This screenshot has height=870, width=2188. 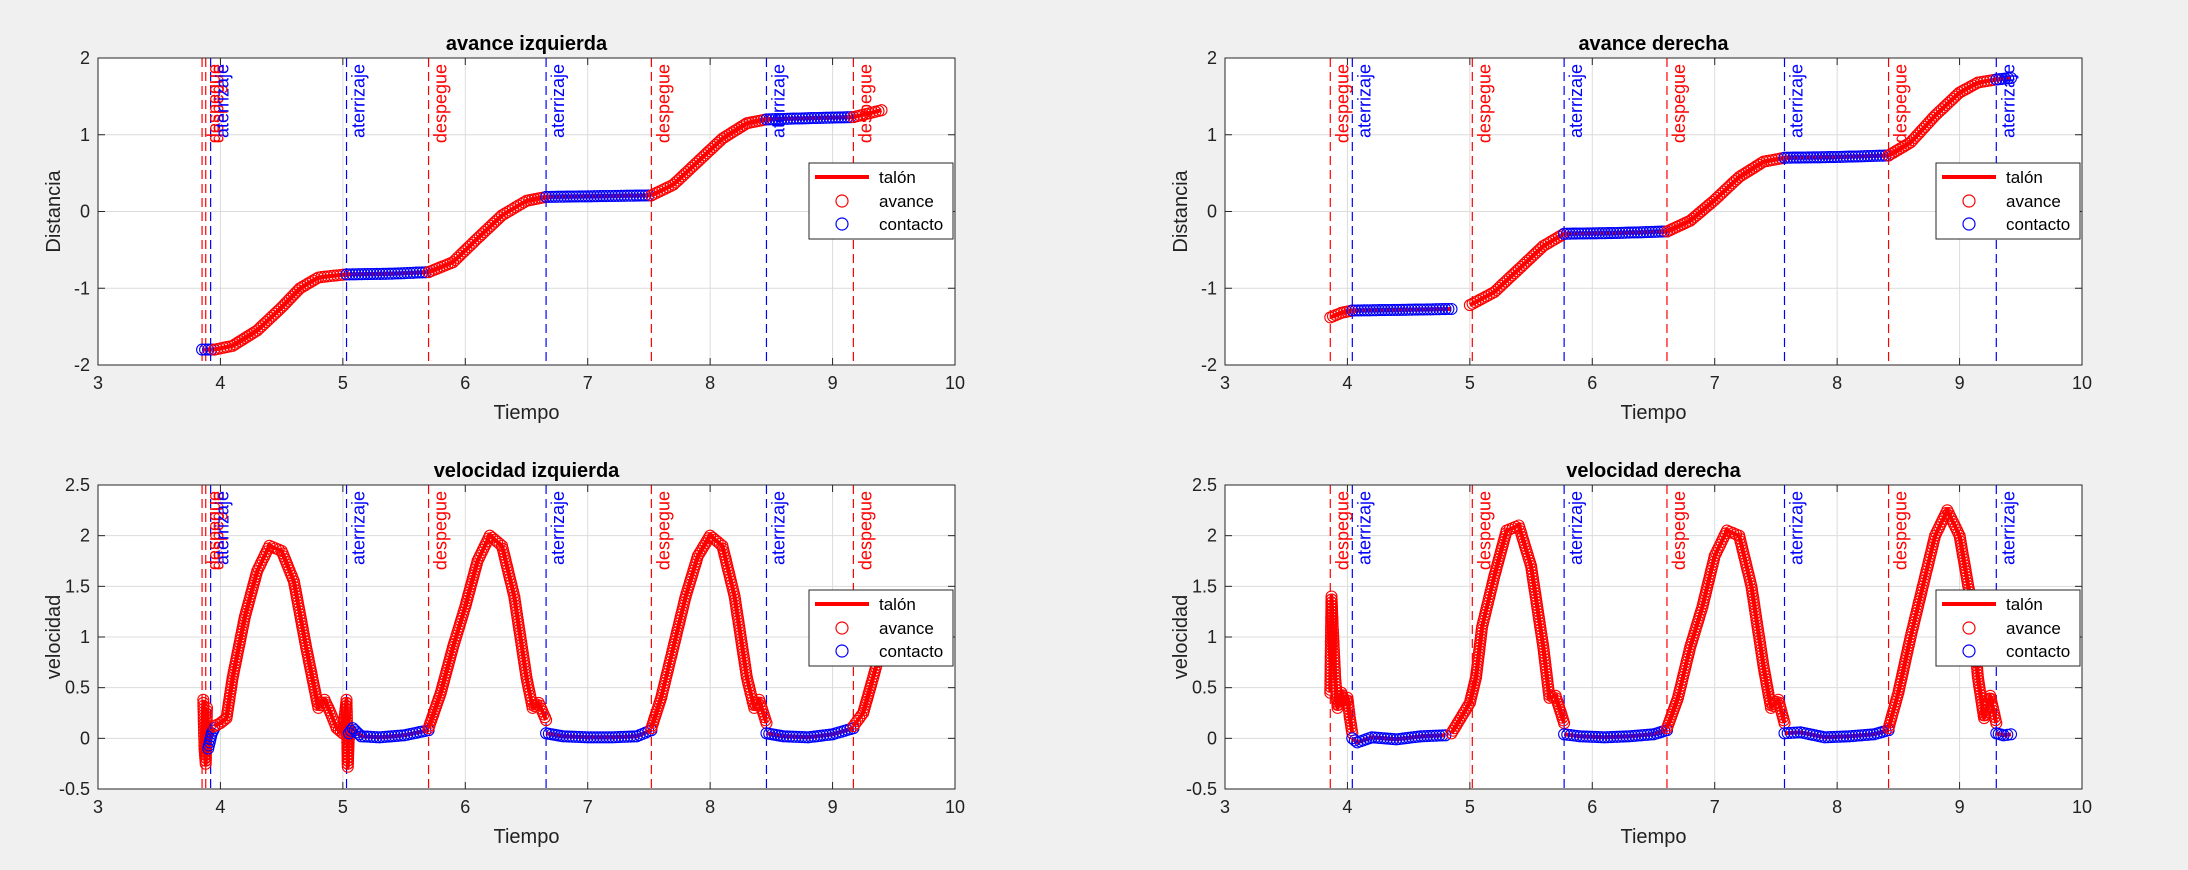 I want to click on y-tick-label: 0.5, so click(x=1204, y=688).